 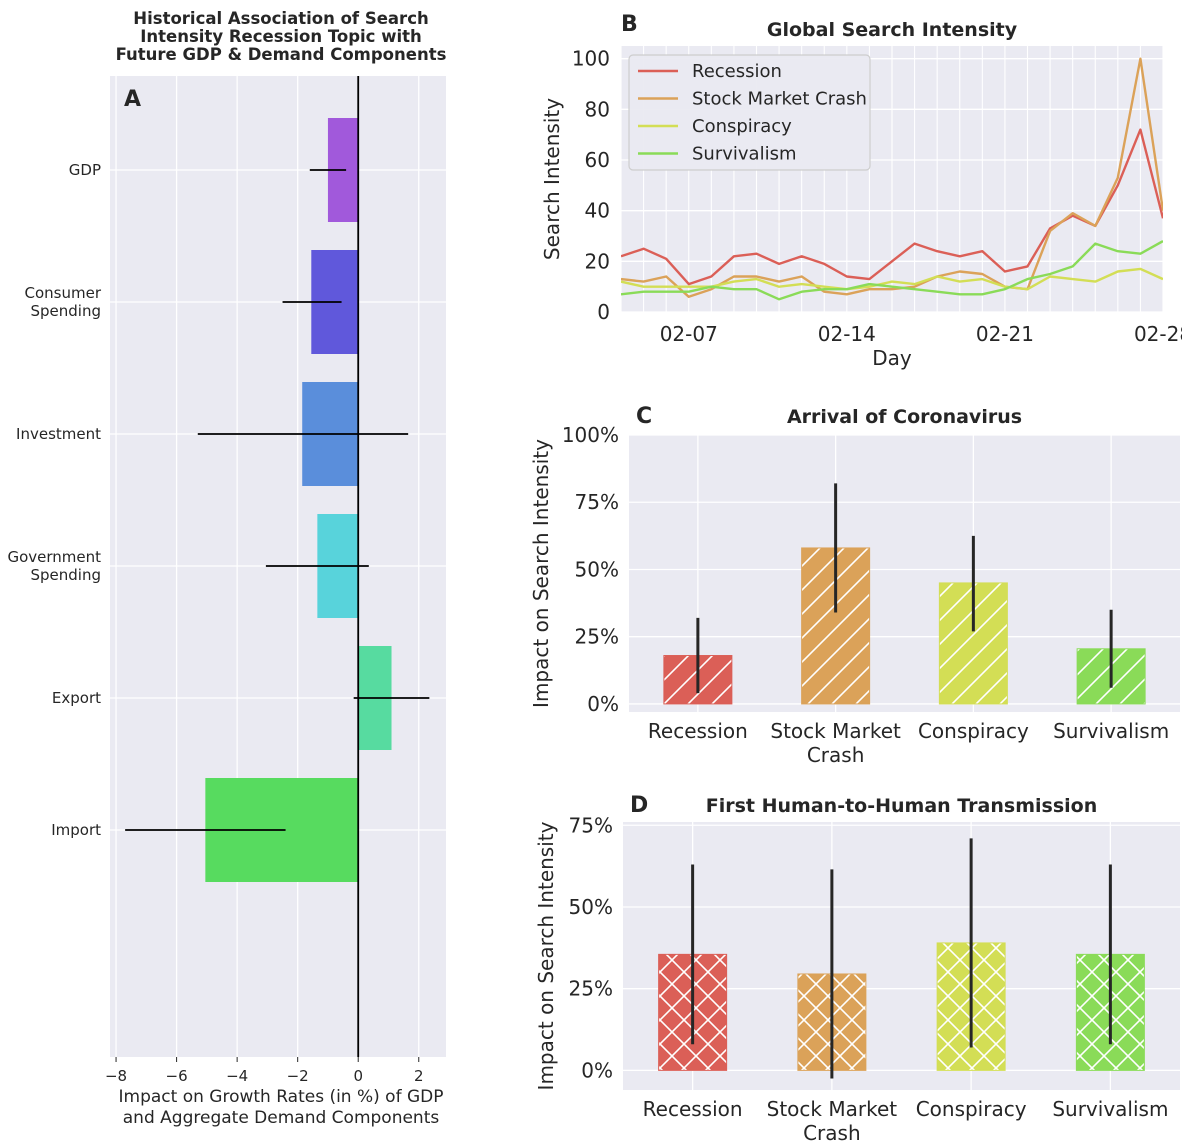 I want to click on panel-a-category-label: Consumer Spending, so click(x=63, y=302).